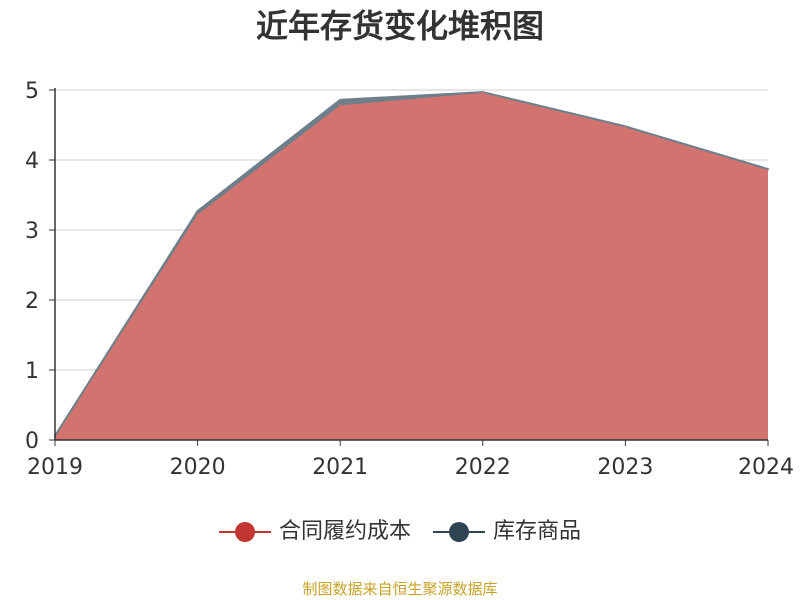 The width and height of the screenshot is (800, 600). I want to click on y-tick-label-2: 2, so click(32, 301).